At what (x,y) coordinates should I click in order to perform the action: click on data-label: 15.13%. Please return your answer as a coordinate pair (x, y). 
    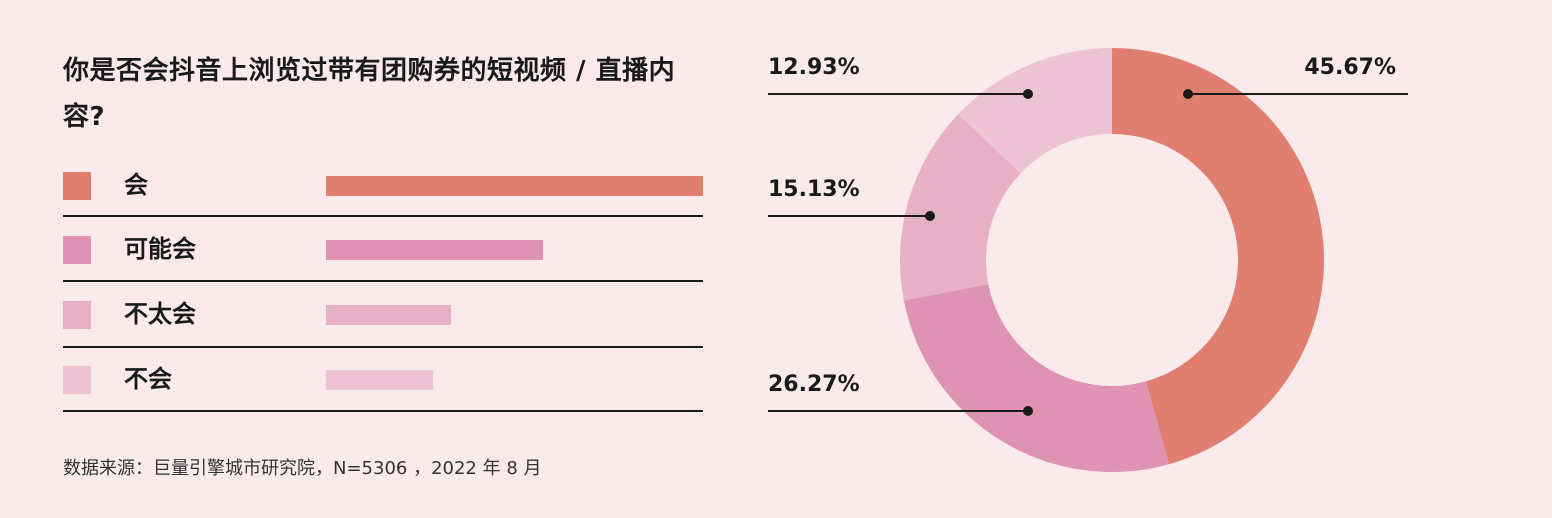
    Looking at the image, I should click on (814, 189).